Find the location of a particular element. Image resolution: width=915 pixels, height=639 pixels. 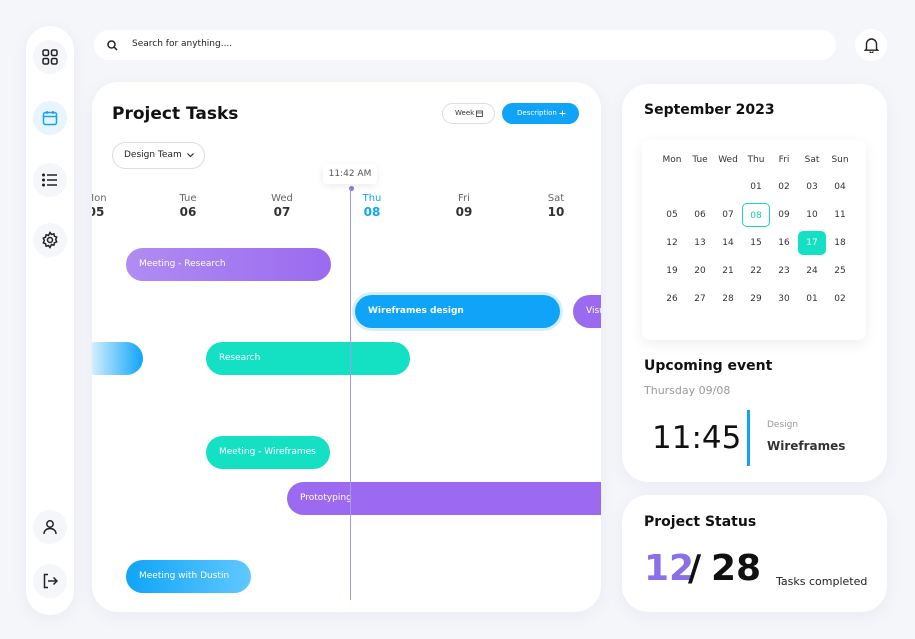

day-date: 08 is located at coordinates (372, 212).